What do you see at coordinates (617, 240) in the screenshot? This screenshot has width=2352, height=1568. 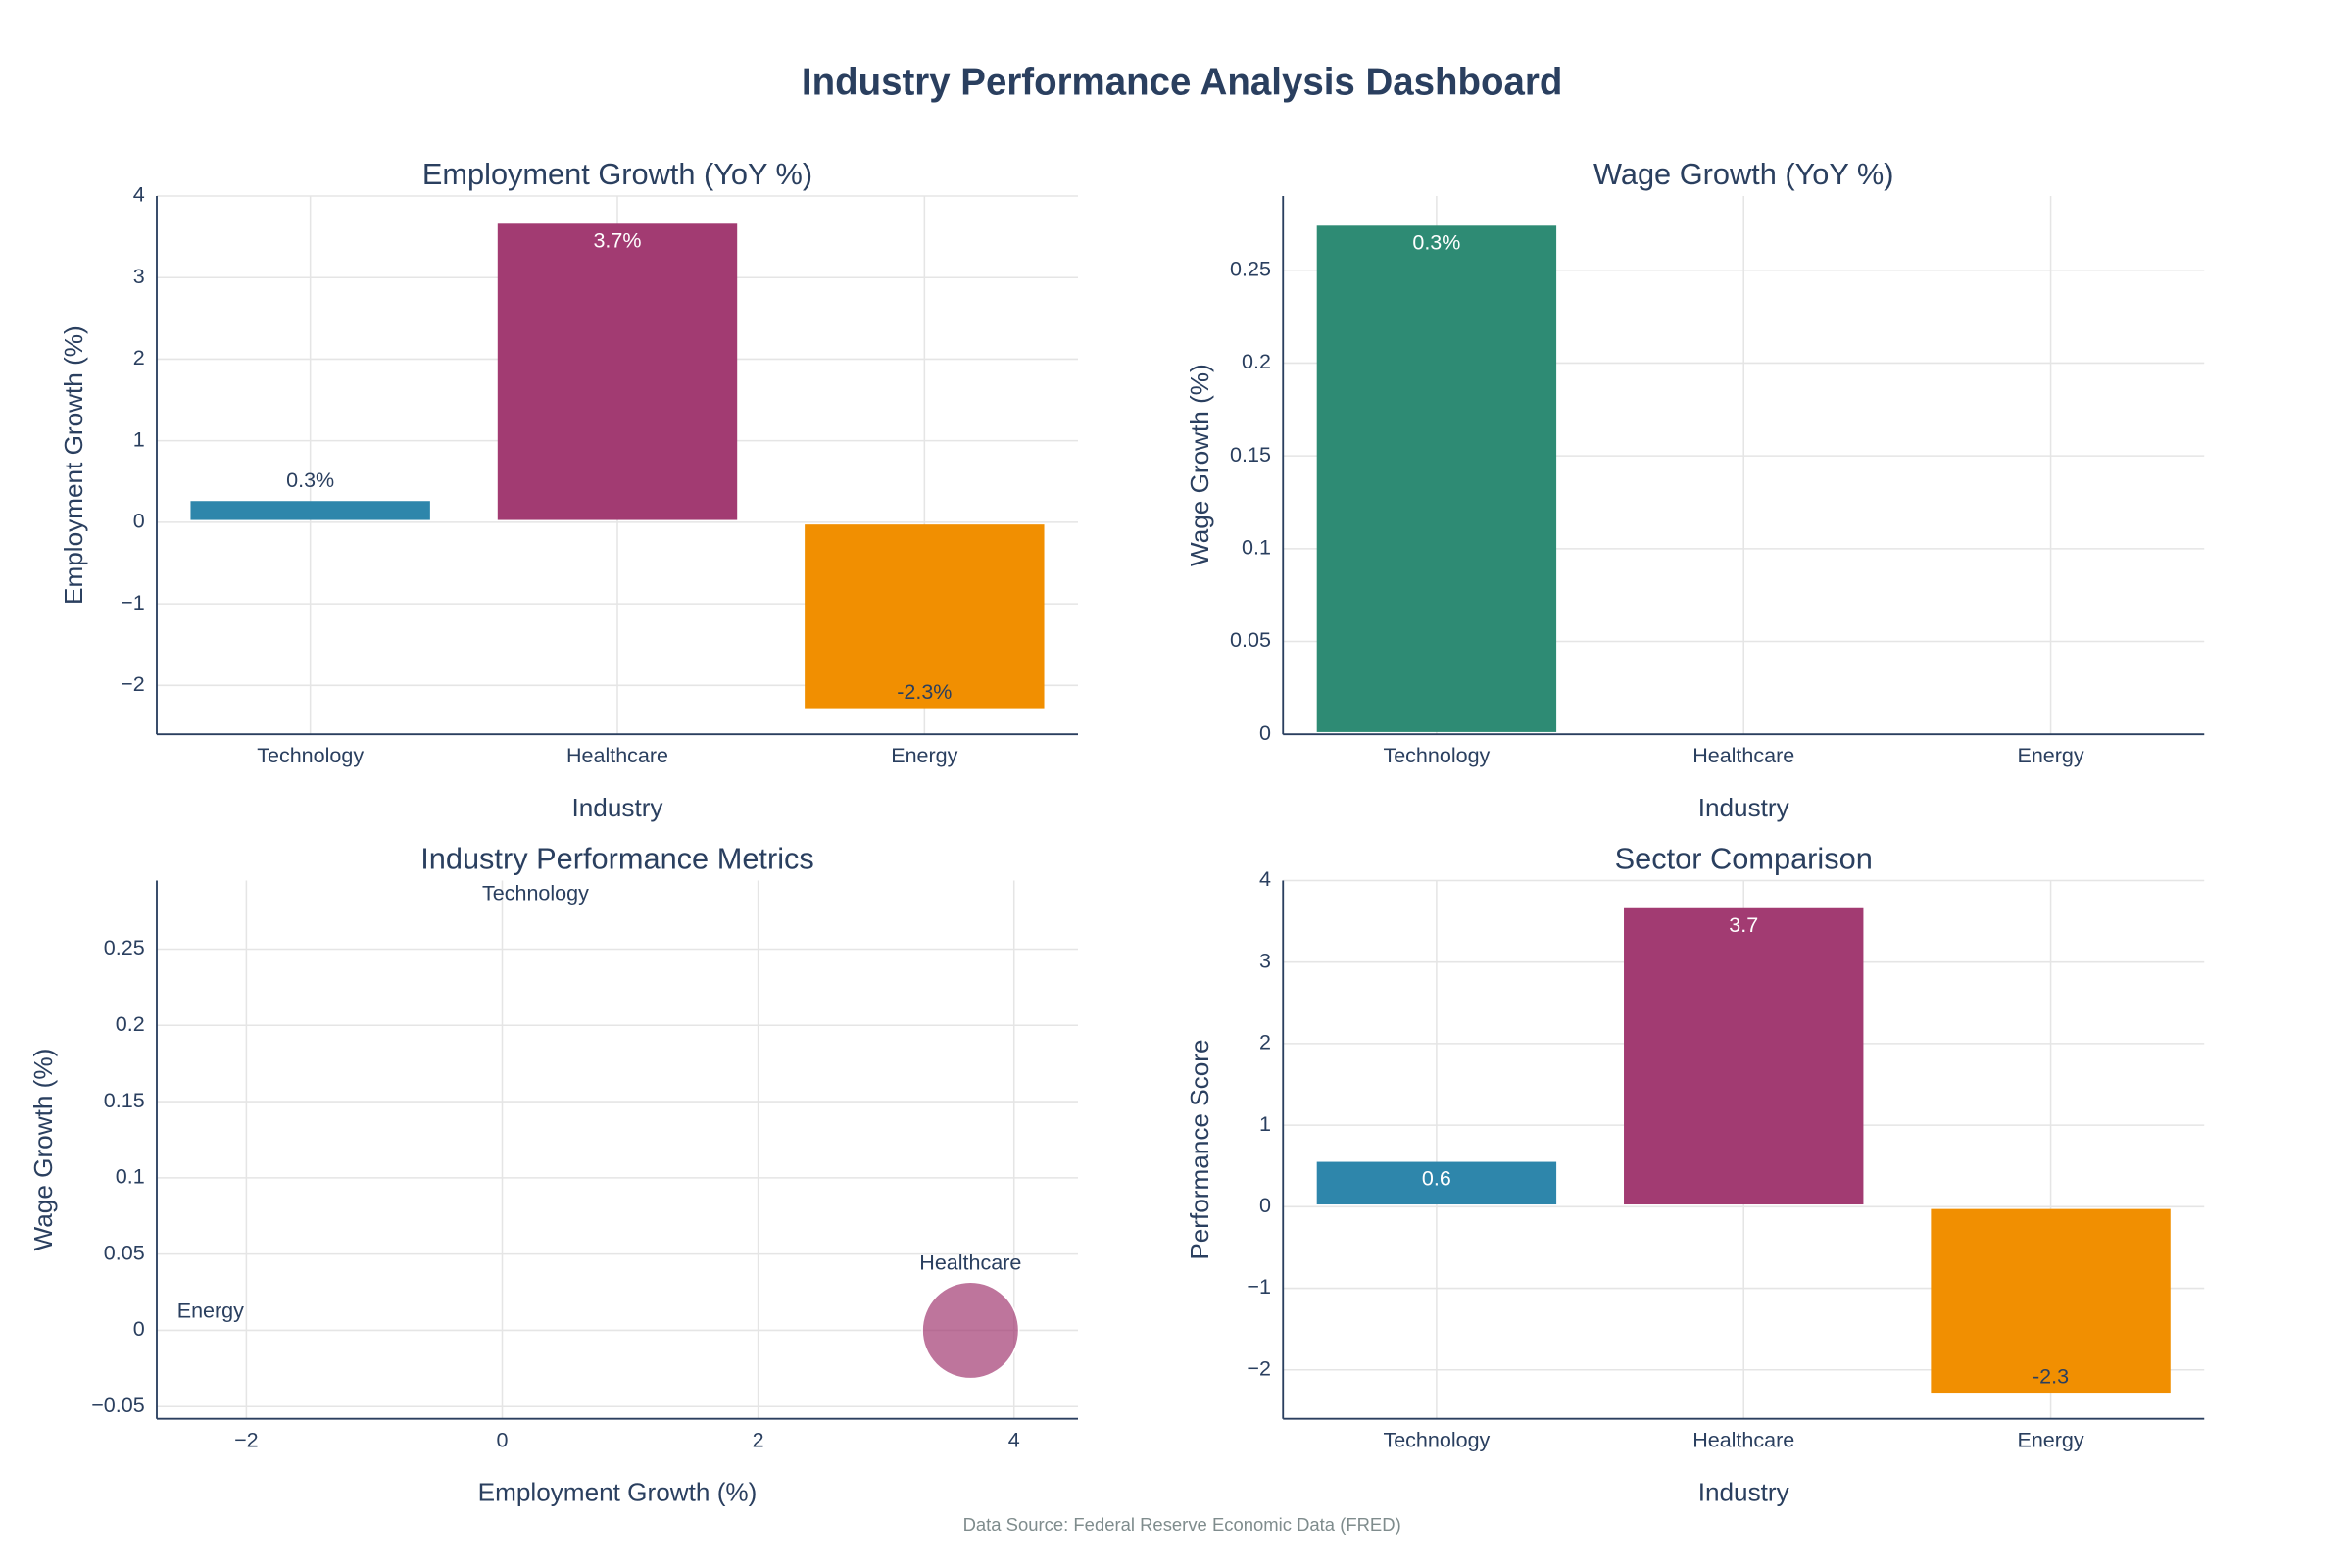 I see `value-label: 3.7%` at bounding box center [617, 240].